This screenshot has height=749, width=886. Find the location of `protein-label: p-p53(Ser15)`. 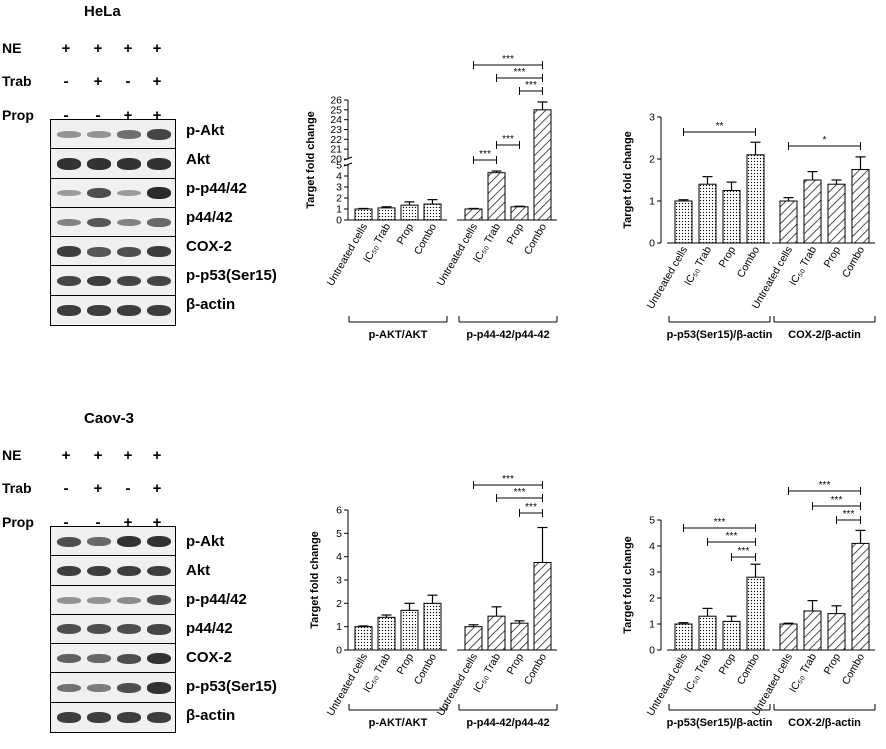

protein-label: p-p53(Ser15) is located at coordinates (231, 275).